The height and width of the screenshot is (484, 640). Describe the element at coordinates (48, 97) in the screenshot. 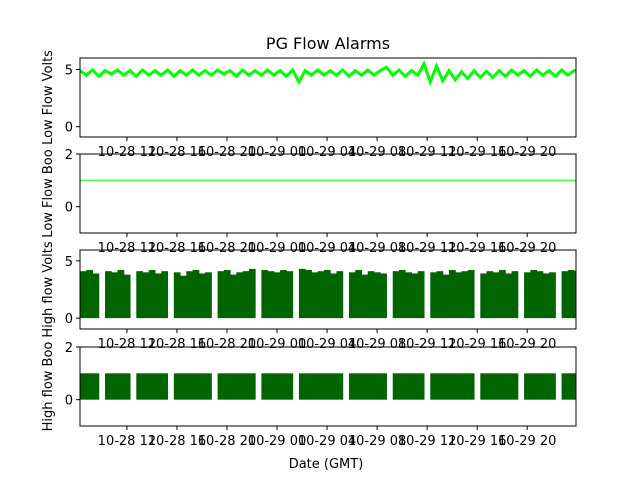

I see `y-axis-label: Low Flow Volts` at that location.